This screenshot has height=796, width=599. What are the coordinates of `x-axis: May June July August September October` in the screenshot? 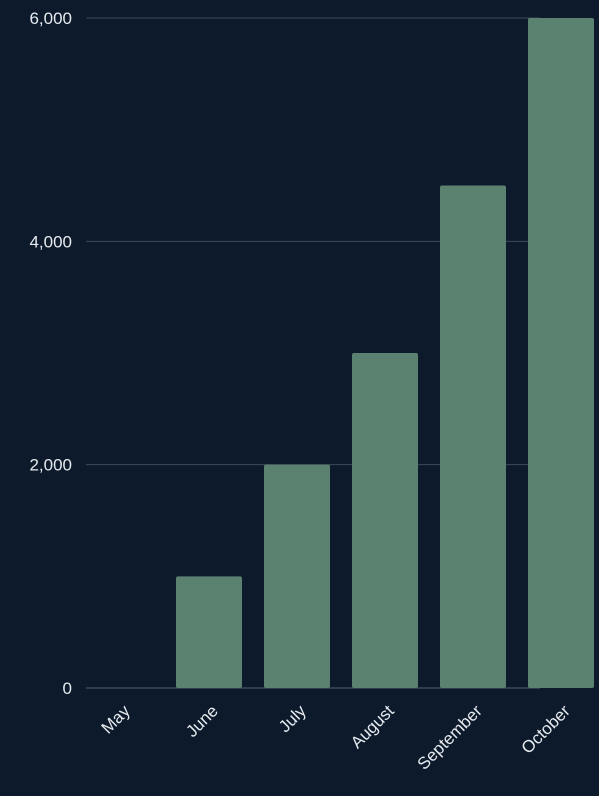 It's located at (336, 737).